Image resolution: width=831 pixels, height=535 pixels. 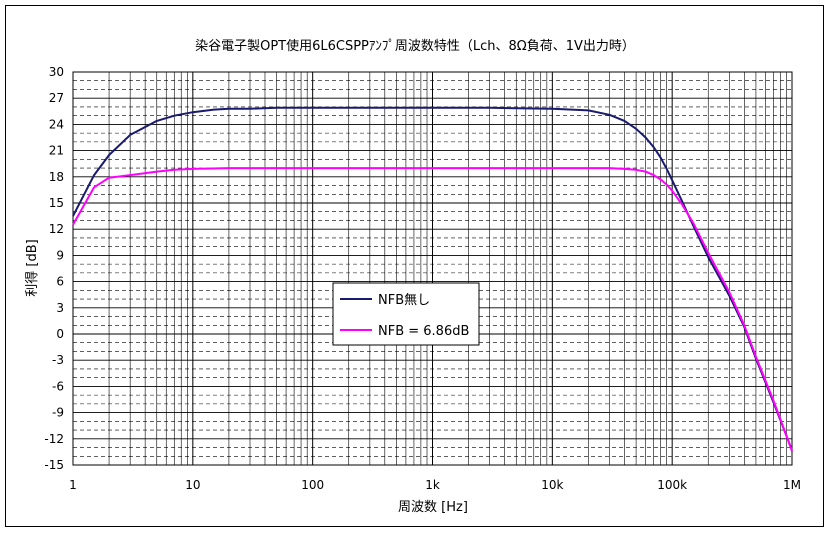 I want to click on y-tick-label: 3, so click(x=60, y=308).